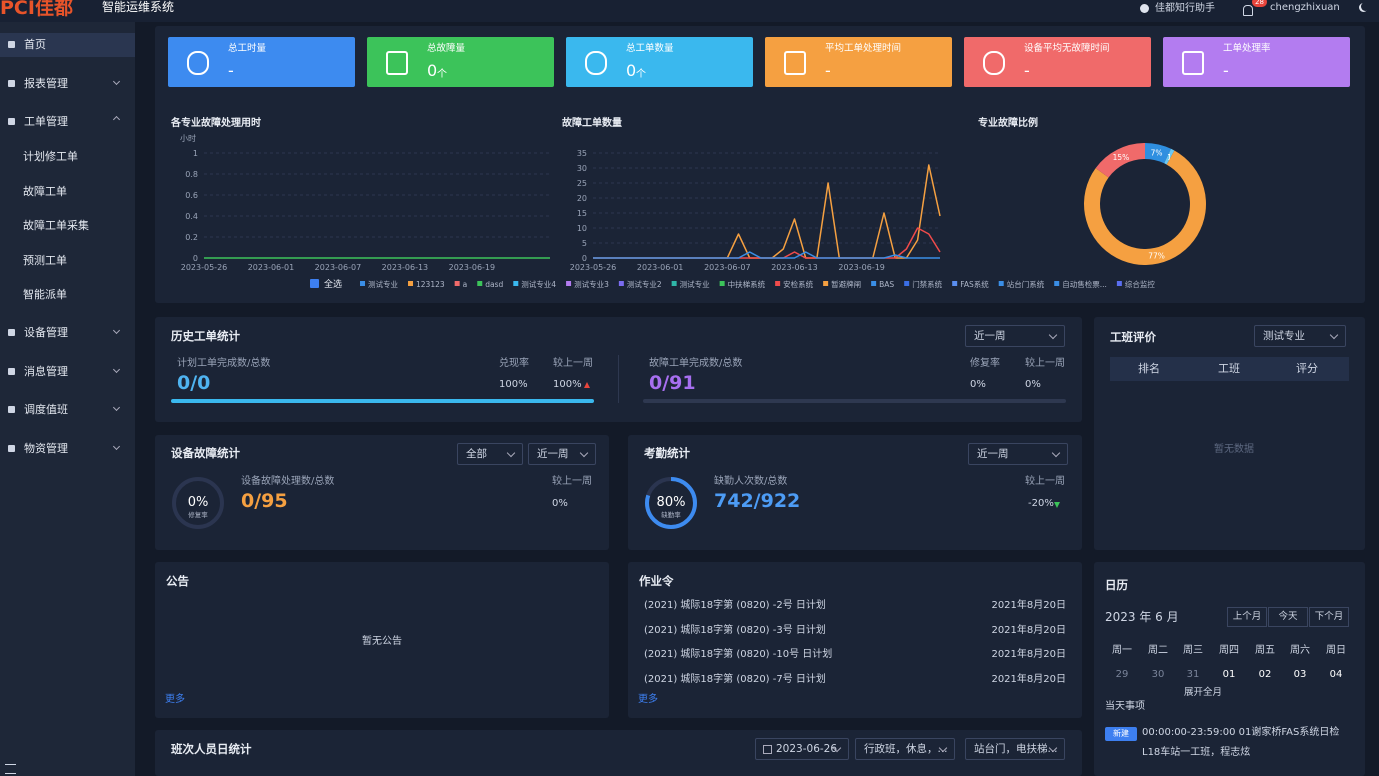 Image resolution: width=1379 pixels, height=776 pixels. Describe the element at coordinates (1140, 284) in the screenshot. I see `legend-label: 综合监控` at that location.